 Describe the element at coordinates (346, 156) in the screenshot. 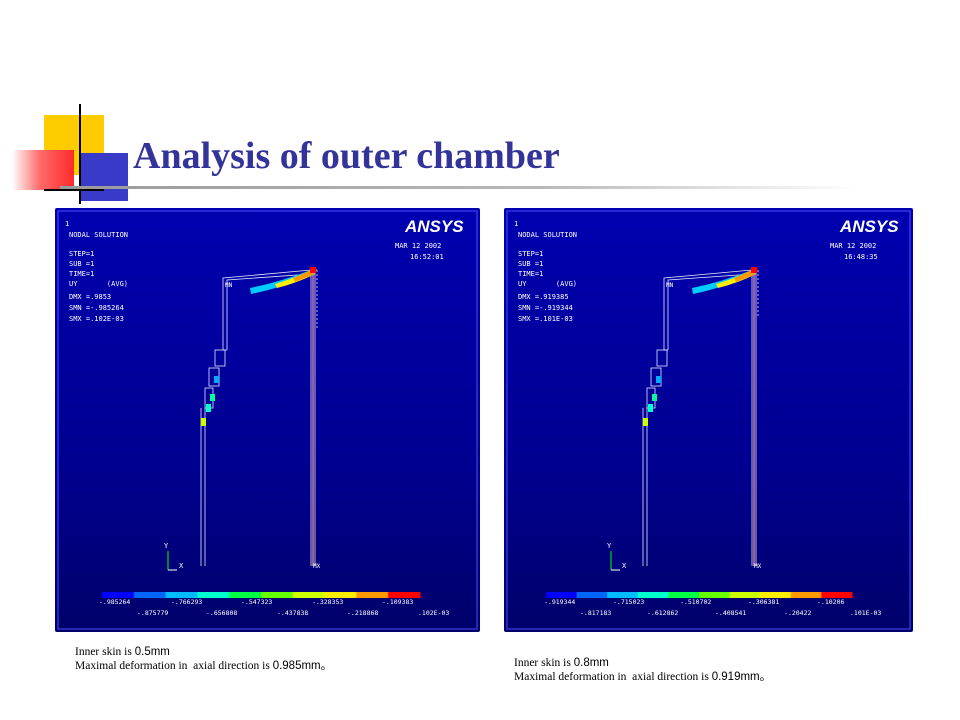

I see `slide-title: Analysis of outer chamber` at that location.